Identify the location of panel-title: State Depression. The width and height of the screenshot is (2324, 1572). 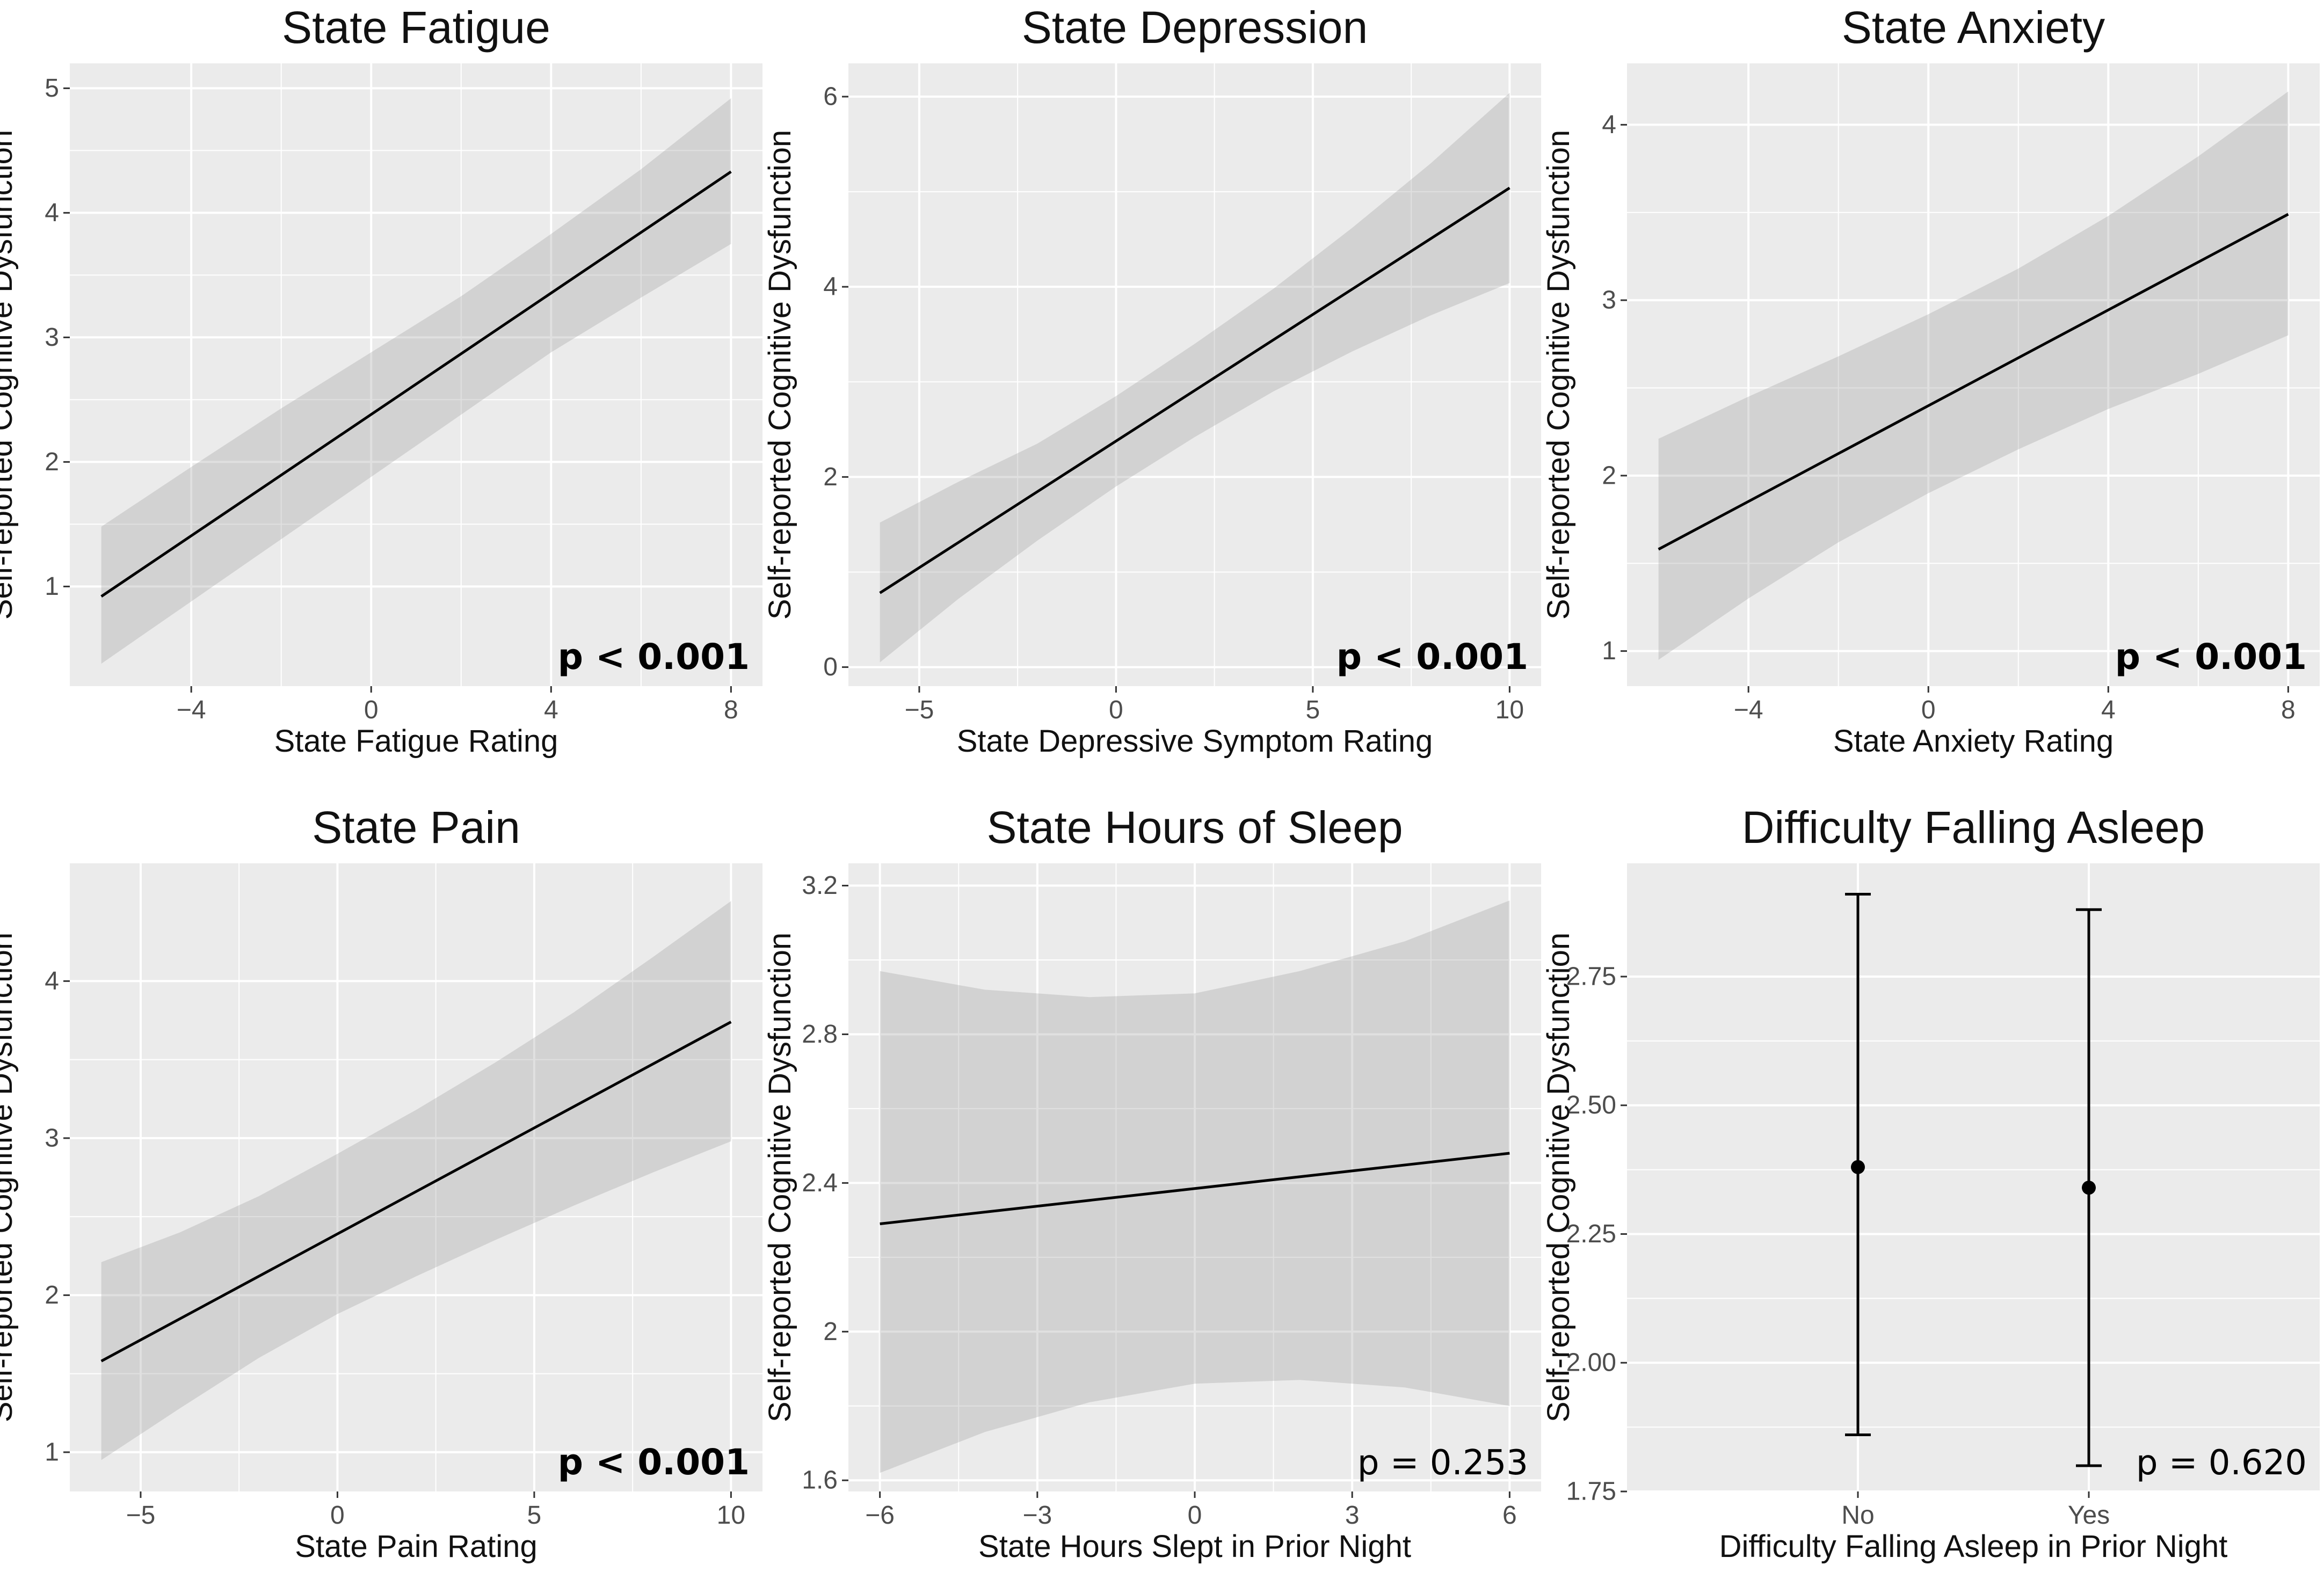
(1195, 27).